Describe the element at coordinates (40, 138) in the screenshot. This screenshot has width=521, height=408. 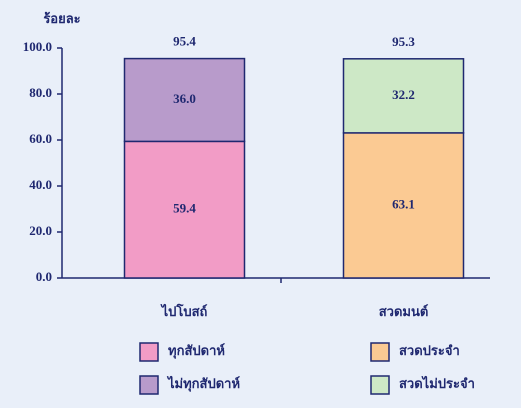
I see `y-tick-label: 60.0` at that location.